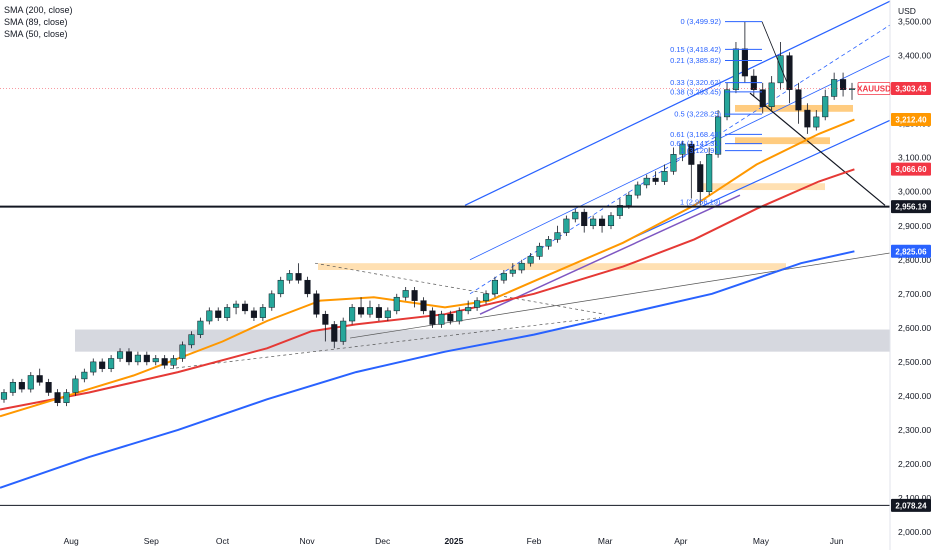 This screenshot has width=932, height=550. What do you see at coordinates (761, 541) in the screenshot?
I see `x-tick: May` at bounding box center [761, 541].